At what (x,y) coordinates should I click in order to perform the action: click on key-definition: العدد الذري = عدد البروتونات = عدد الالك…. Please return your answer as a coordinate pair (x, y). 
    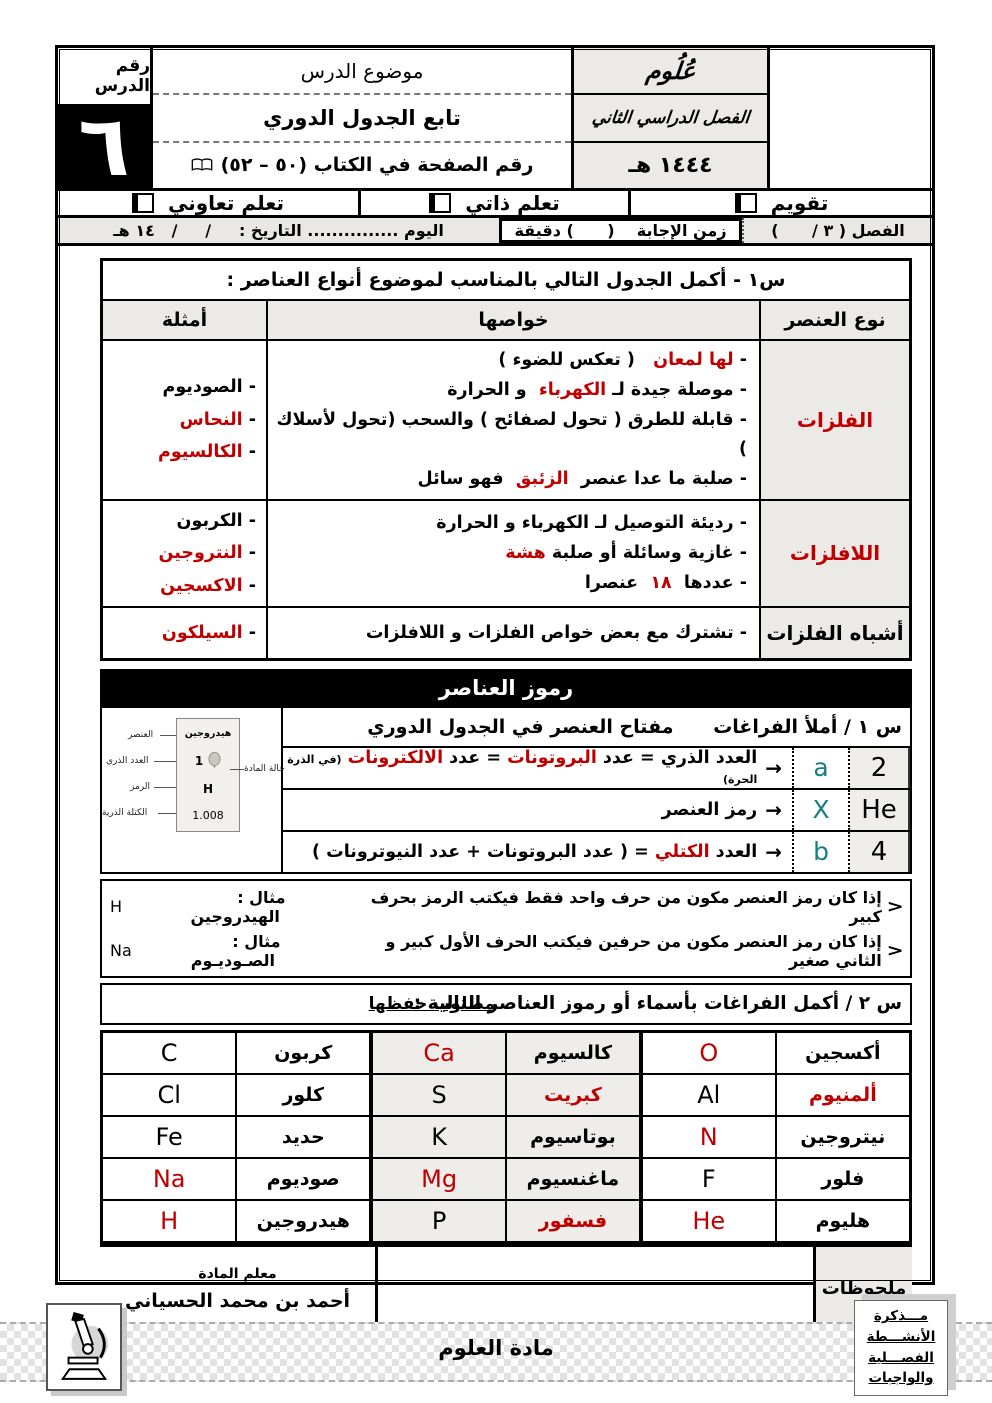
    Looking at the image, I should click on (522, 768).